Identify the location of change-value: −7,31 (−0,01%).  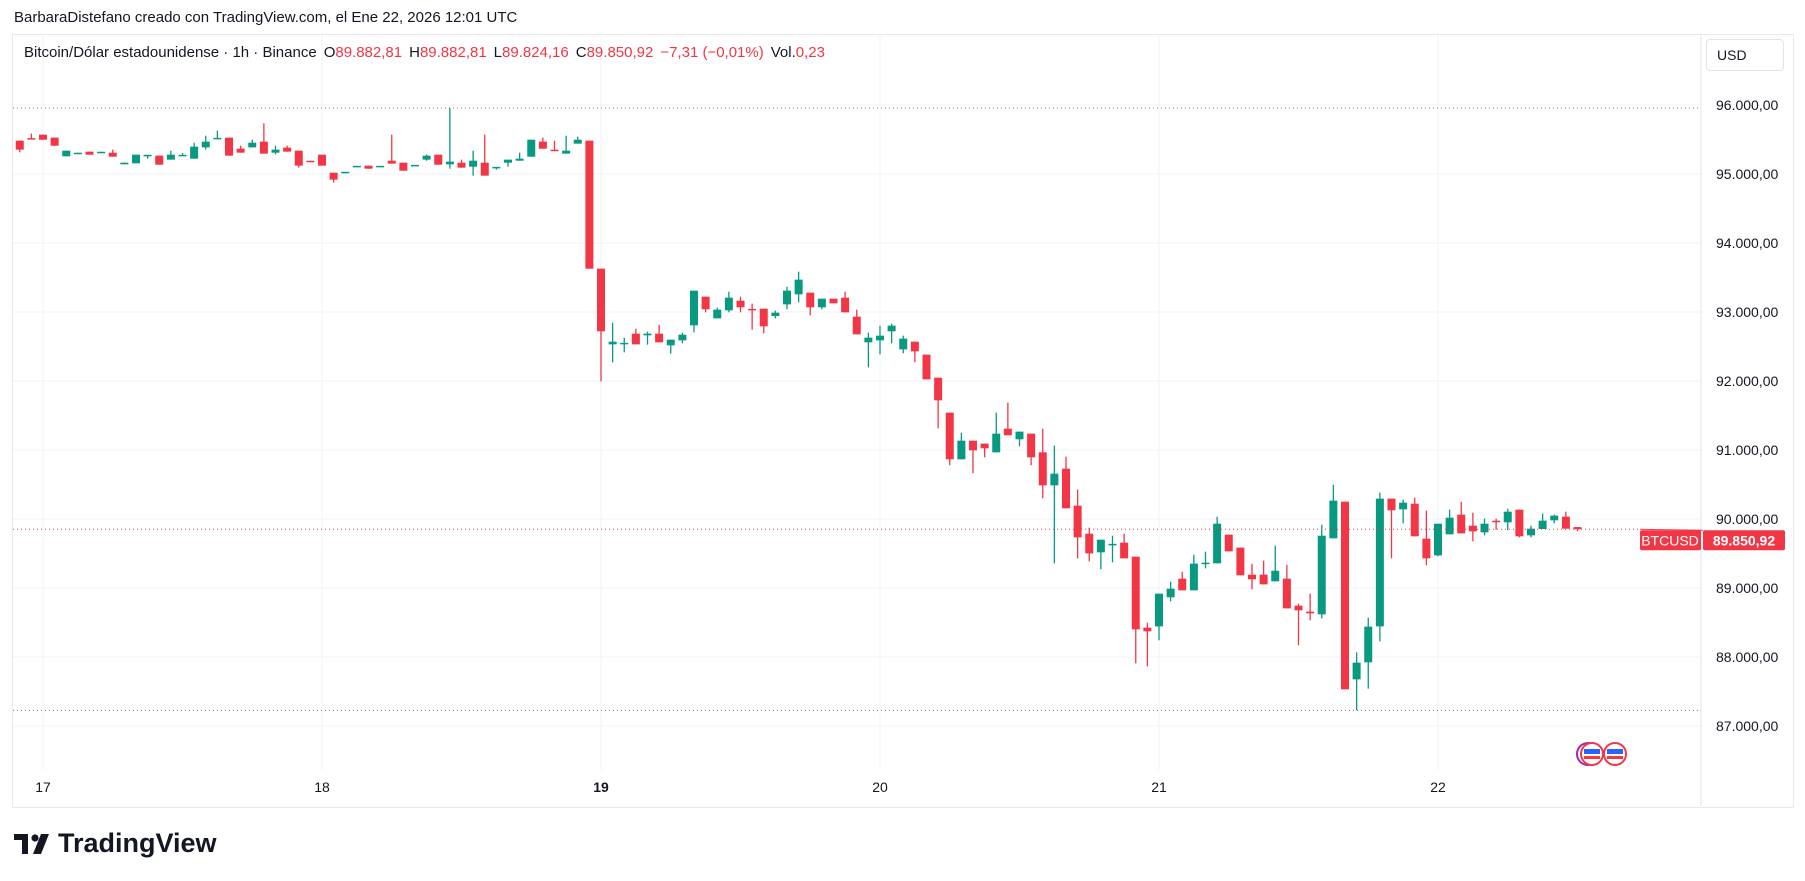
(712, 52).